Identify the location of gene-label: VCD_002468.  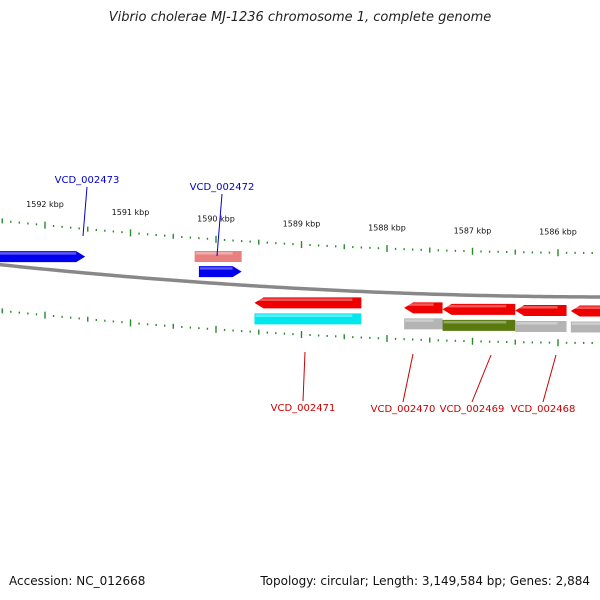
(543, 409).